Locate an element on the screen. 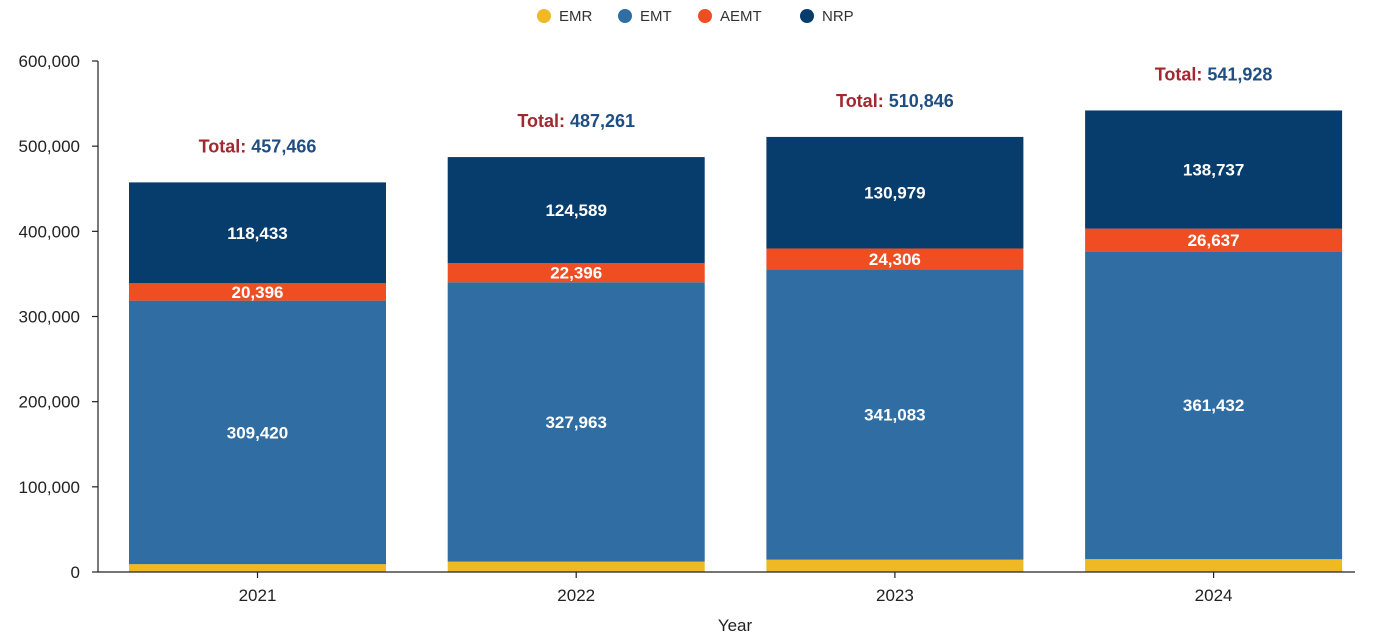 This screenshot has height=638, width=1377. data-label-emt: 309,420 is located at coordinates (257, 432).